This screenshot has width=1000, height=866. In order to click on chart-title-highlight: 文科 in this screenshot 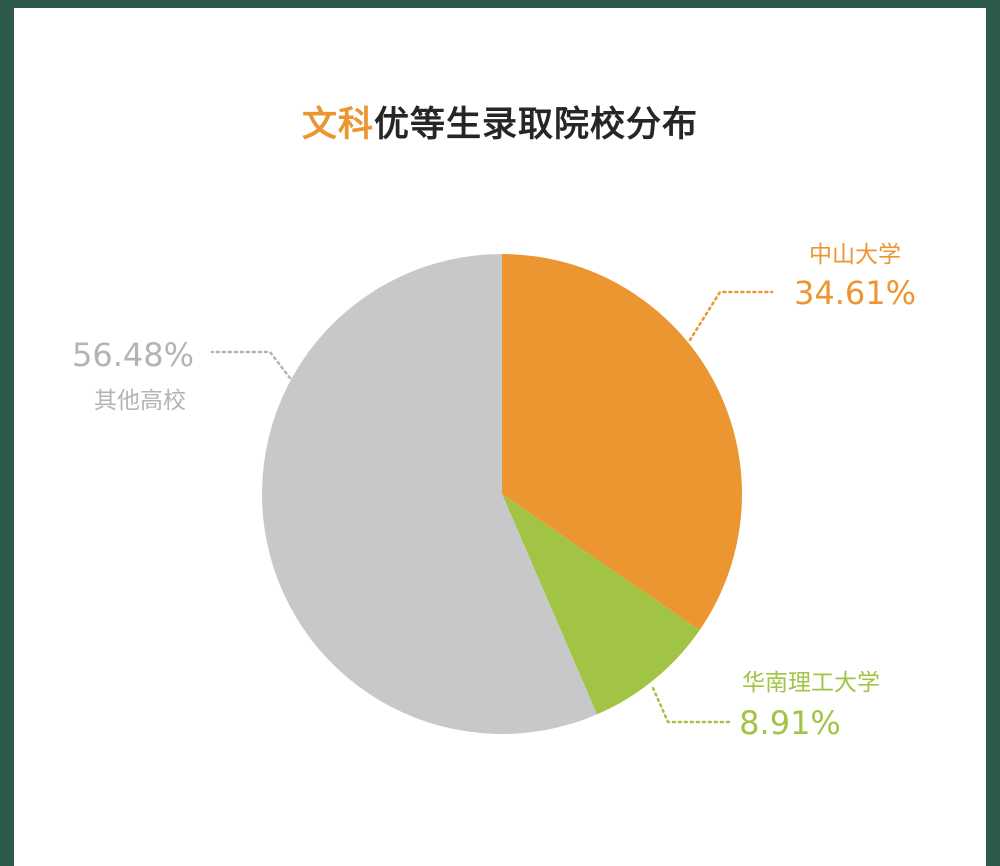, I will do `click(337, 125)`.